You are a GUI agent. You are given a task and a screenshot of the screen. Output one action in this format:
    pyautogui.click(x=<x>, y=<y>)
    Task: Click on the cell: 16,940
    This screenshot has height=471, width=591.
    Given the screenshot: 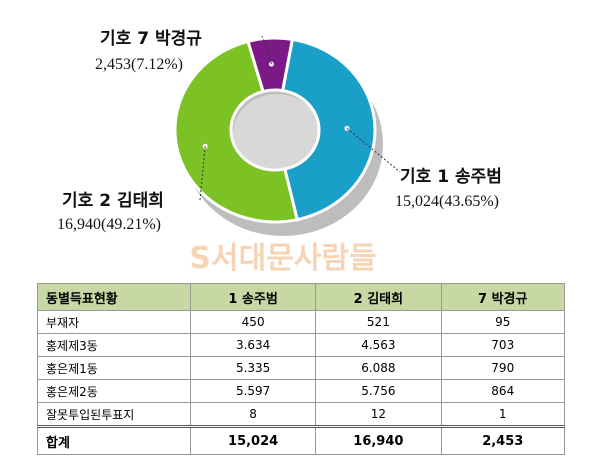 What is the action you would take?
    pyautogui.click(x=378, y=440)
    